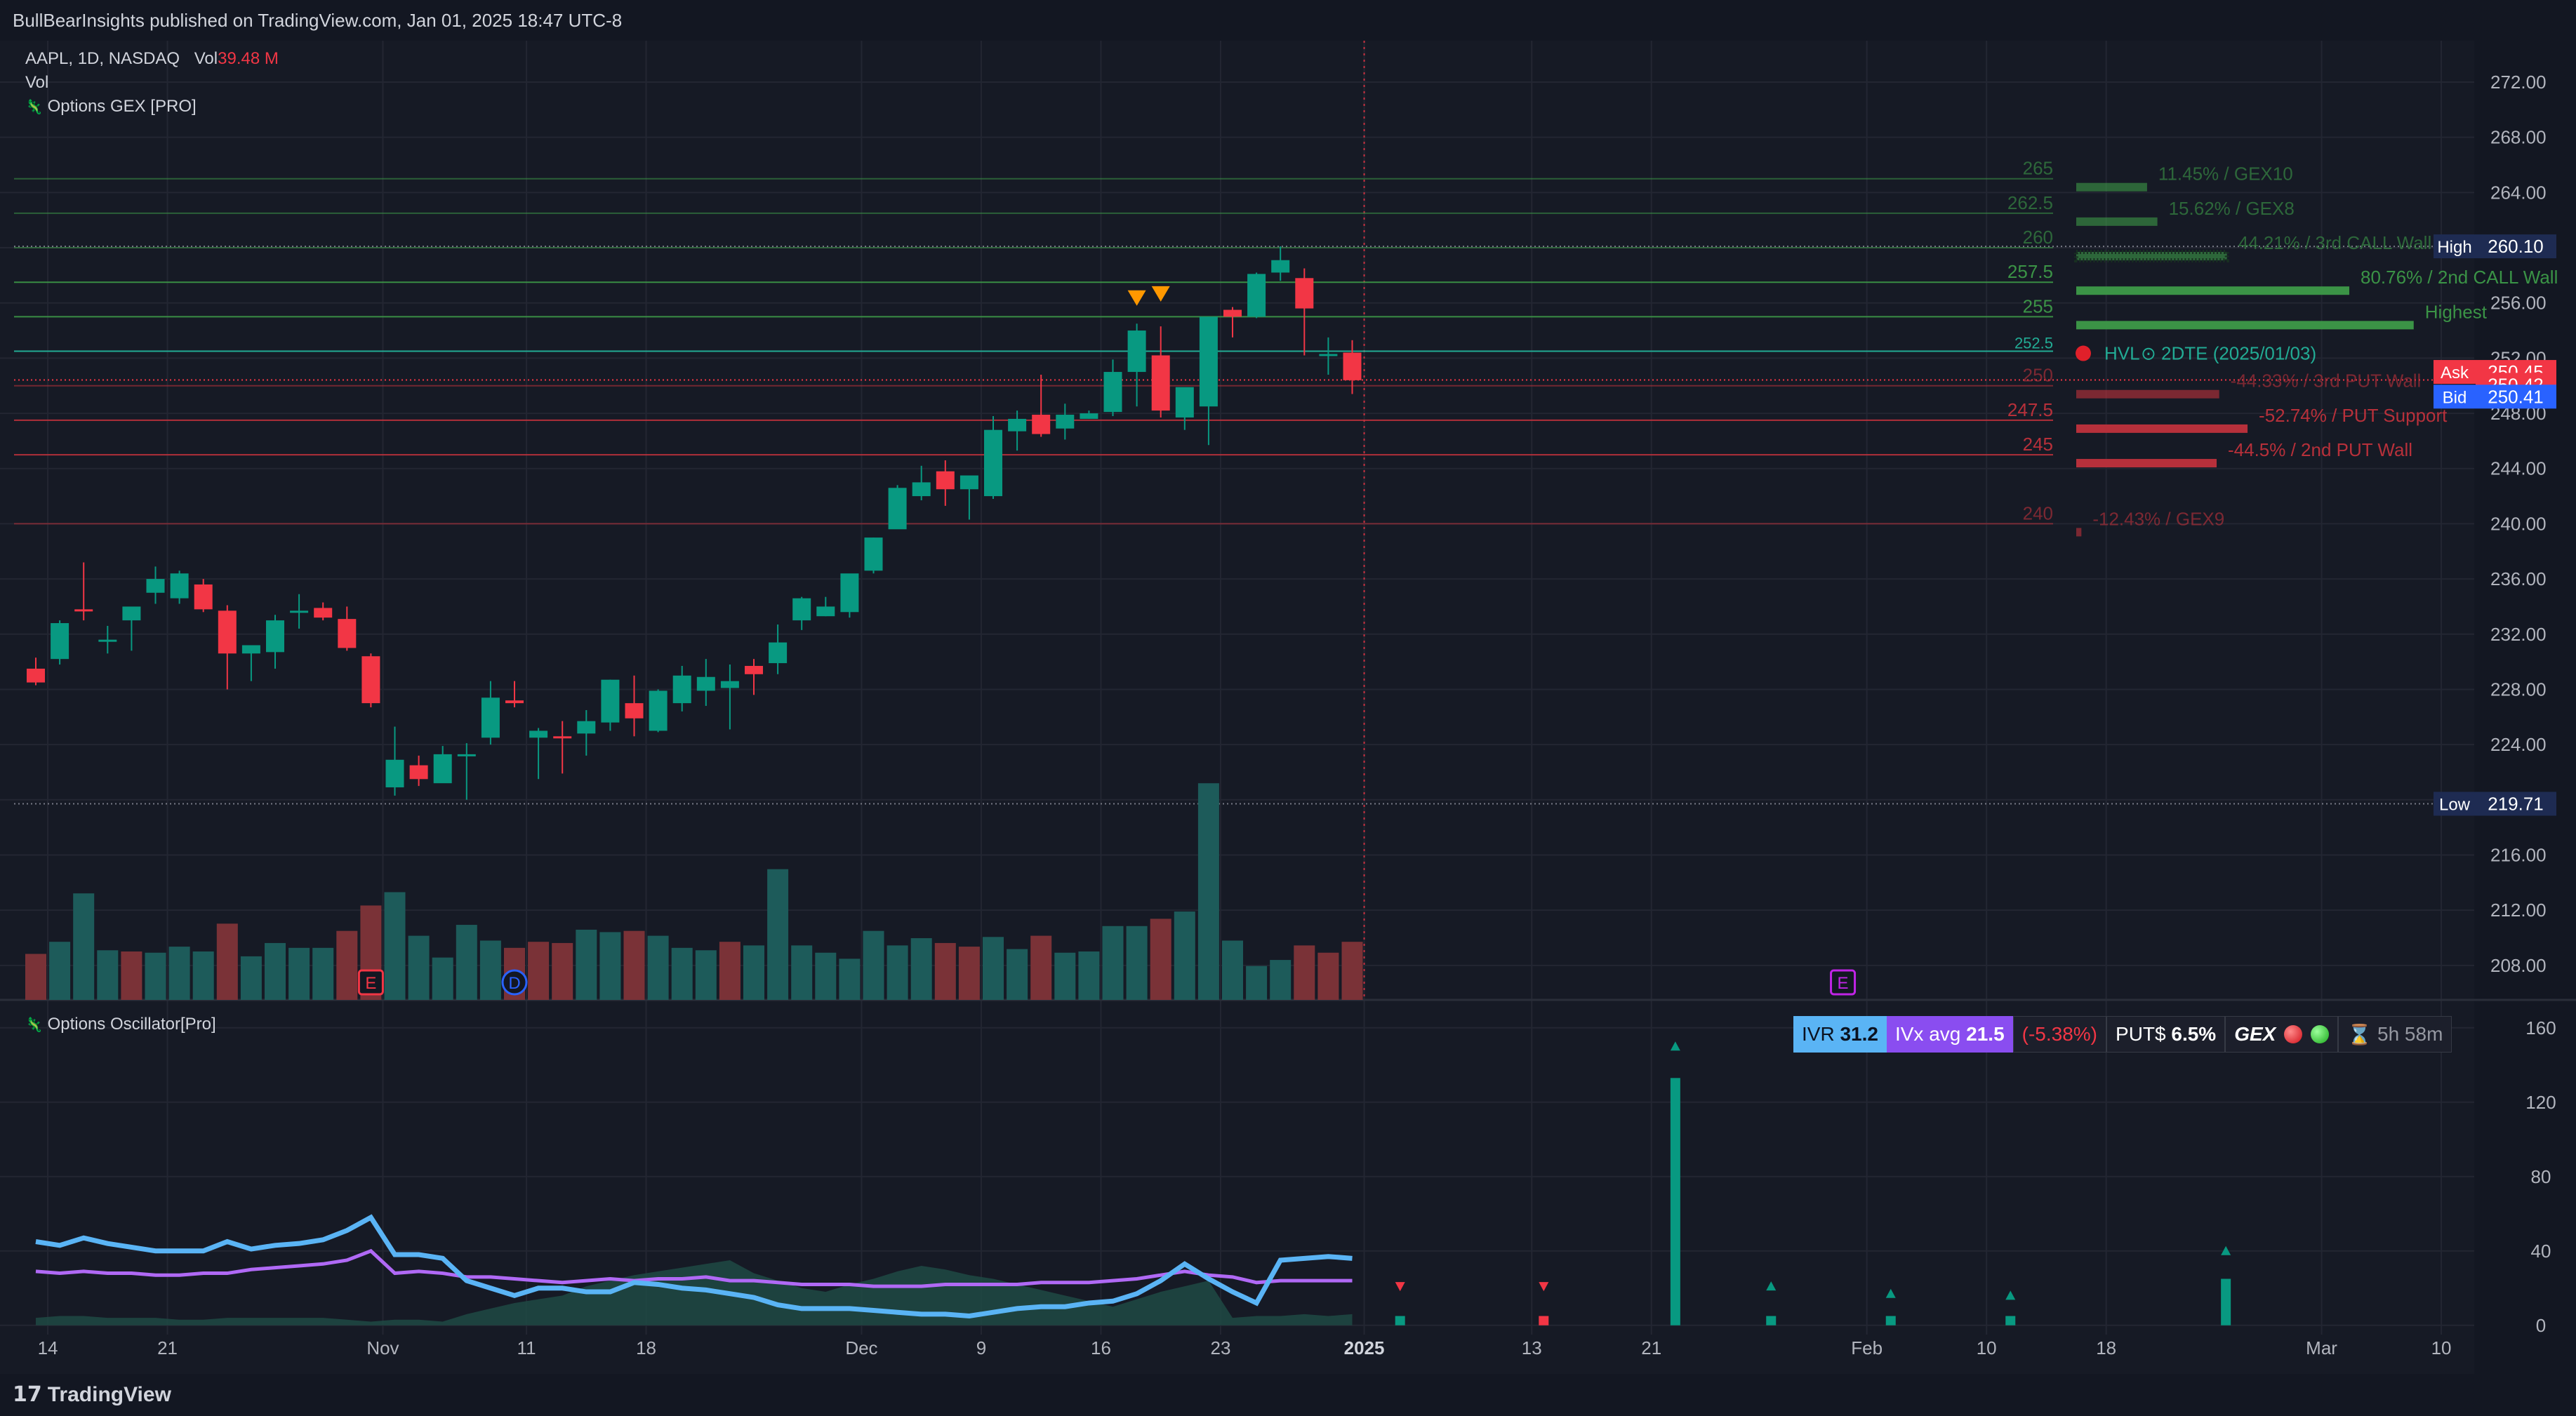  What do you see at coordinates (2335, 242) in the screenshot?
I see `gex-level-label: 44.21% / 3rd CALL Wall` at bounding box center [2335, 242].